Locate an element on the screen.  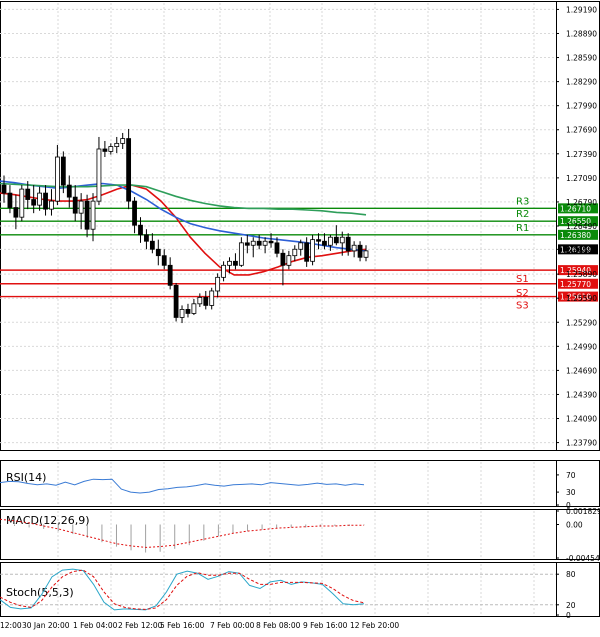
current-price-label: 1.26199 is located at coordinates (575, 249).